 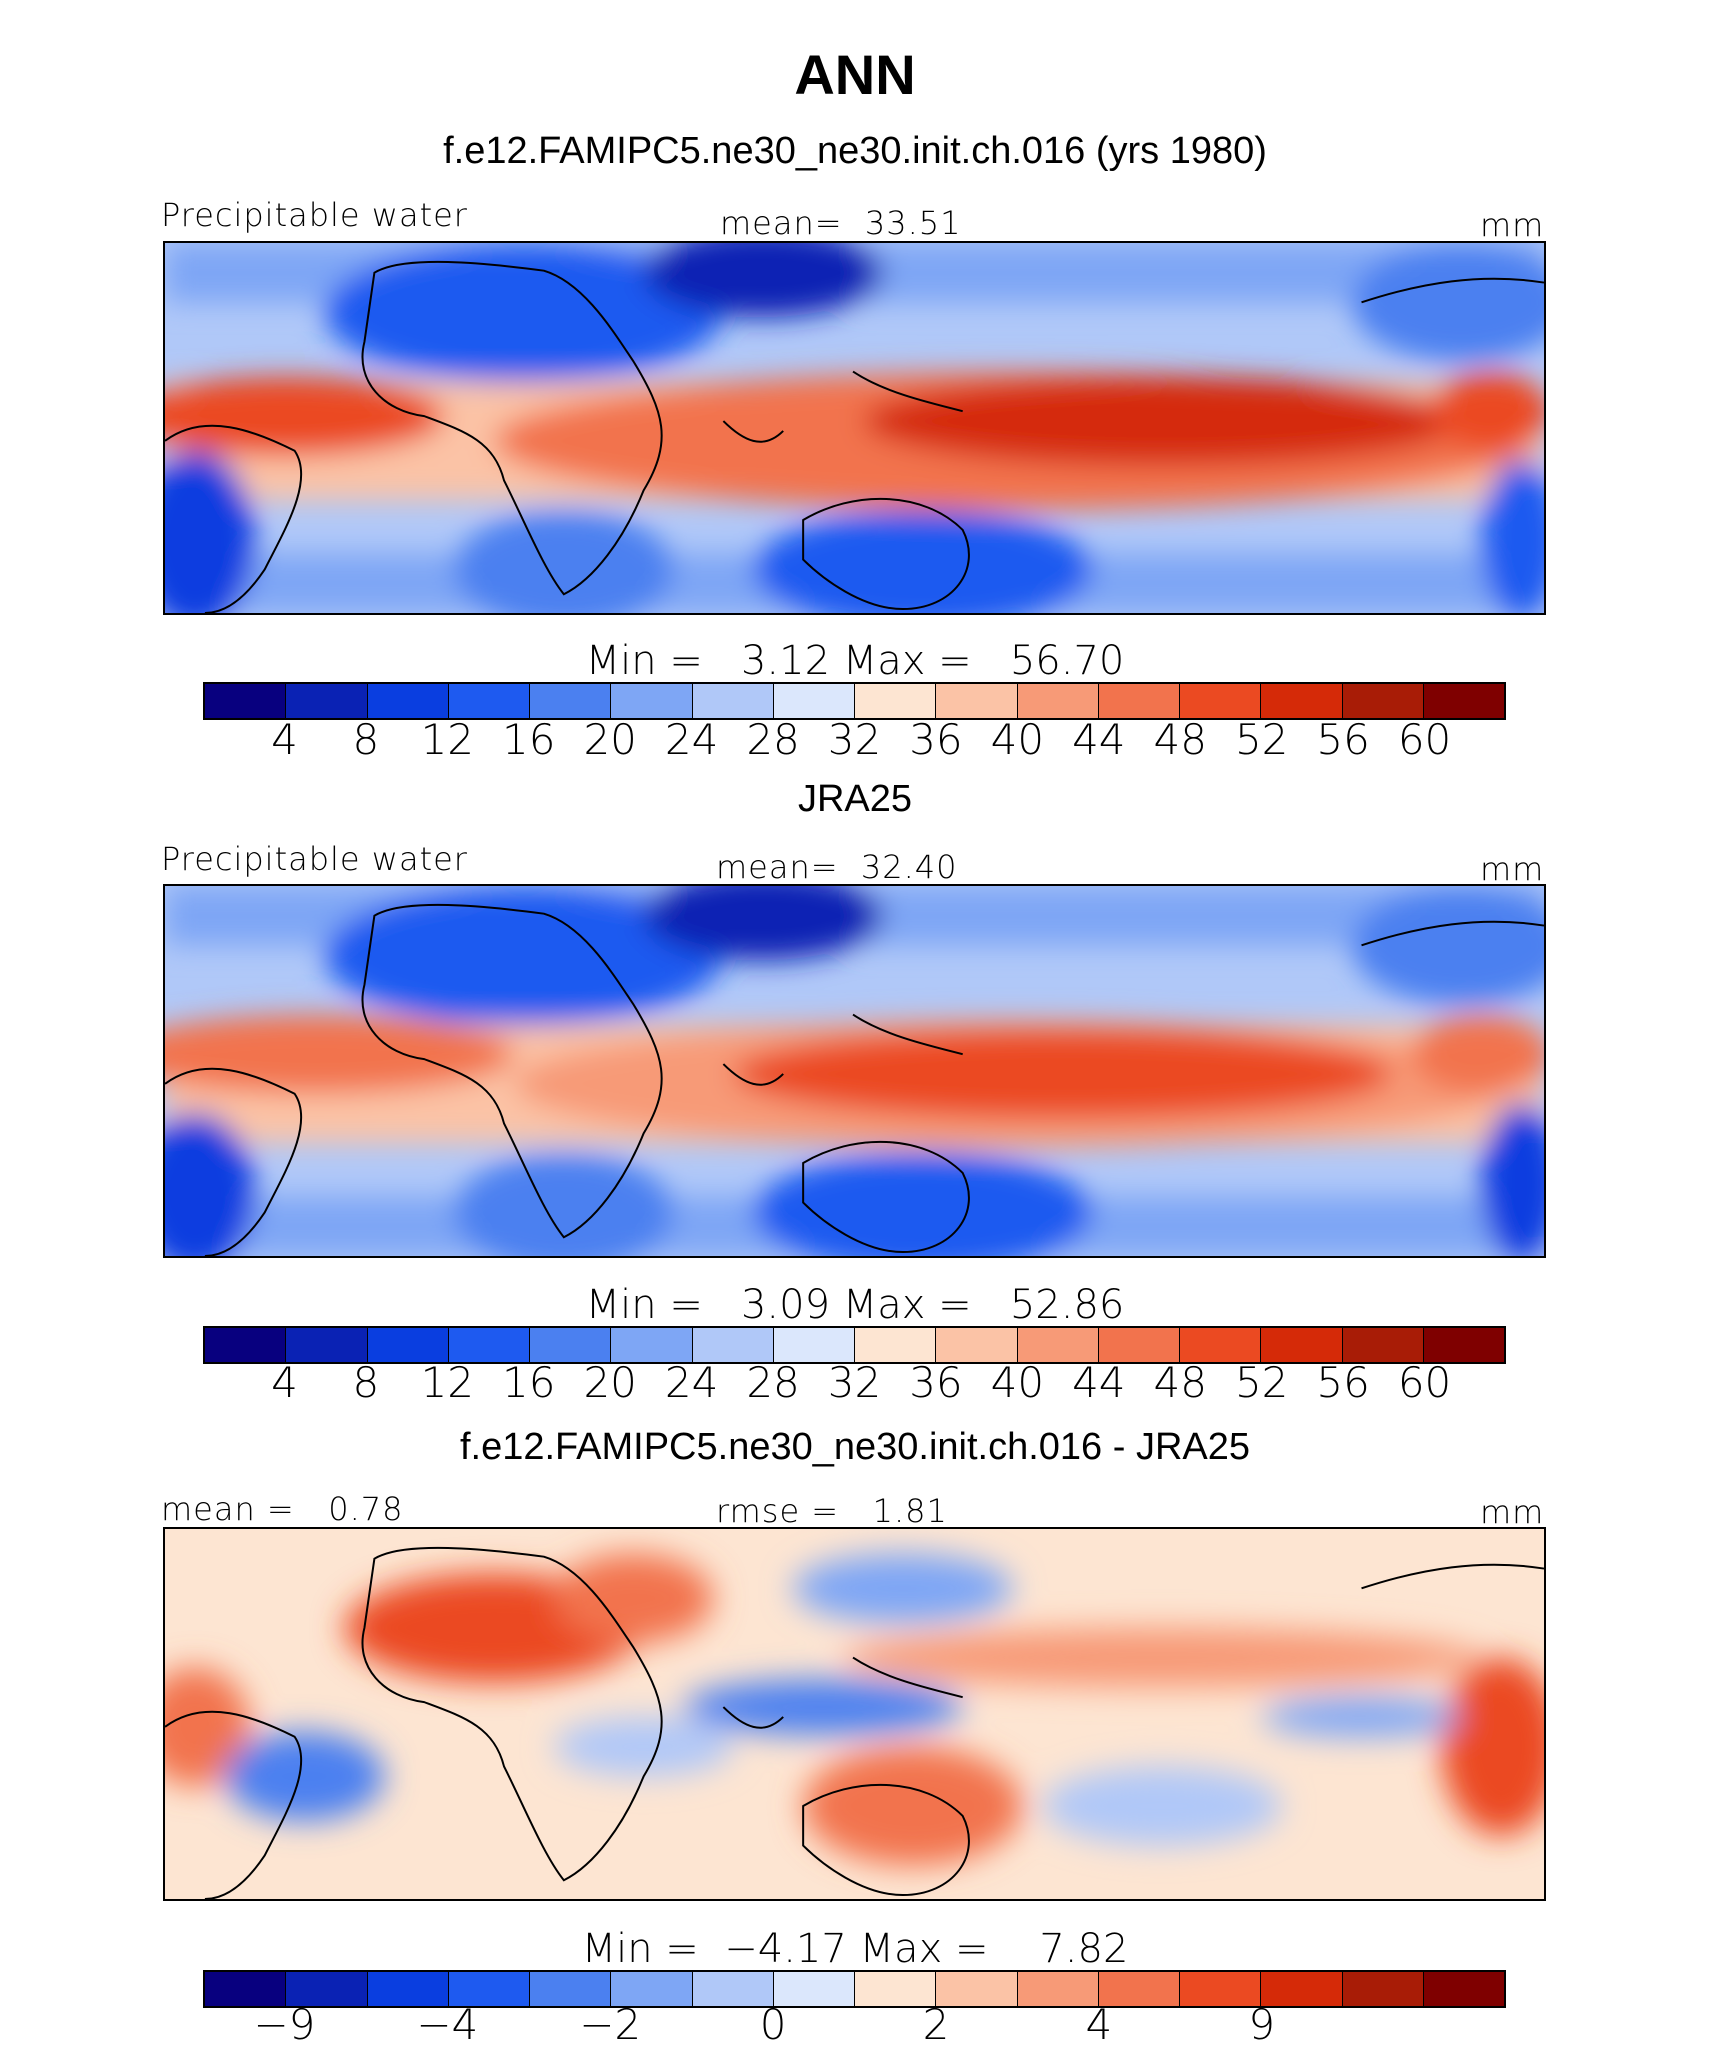 What do you see at coordinates (785, 1949) in the screenshot?
I see `panel-3-min-value: −4.17` at bounding box center [785, 1949].